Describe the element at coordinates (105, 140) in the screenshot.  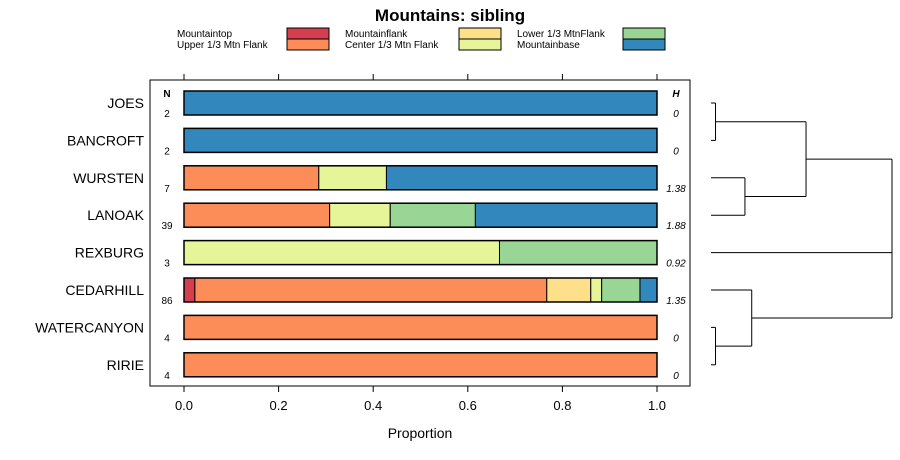
I see `row-label: BANCROFT` at that location.